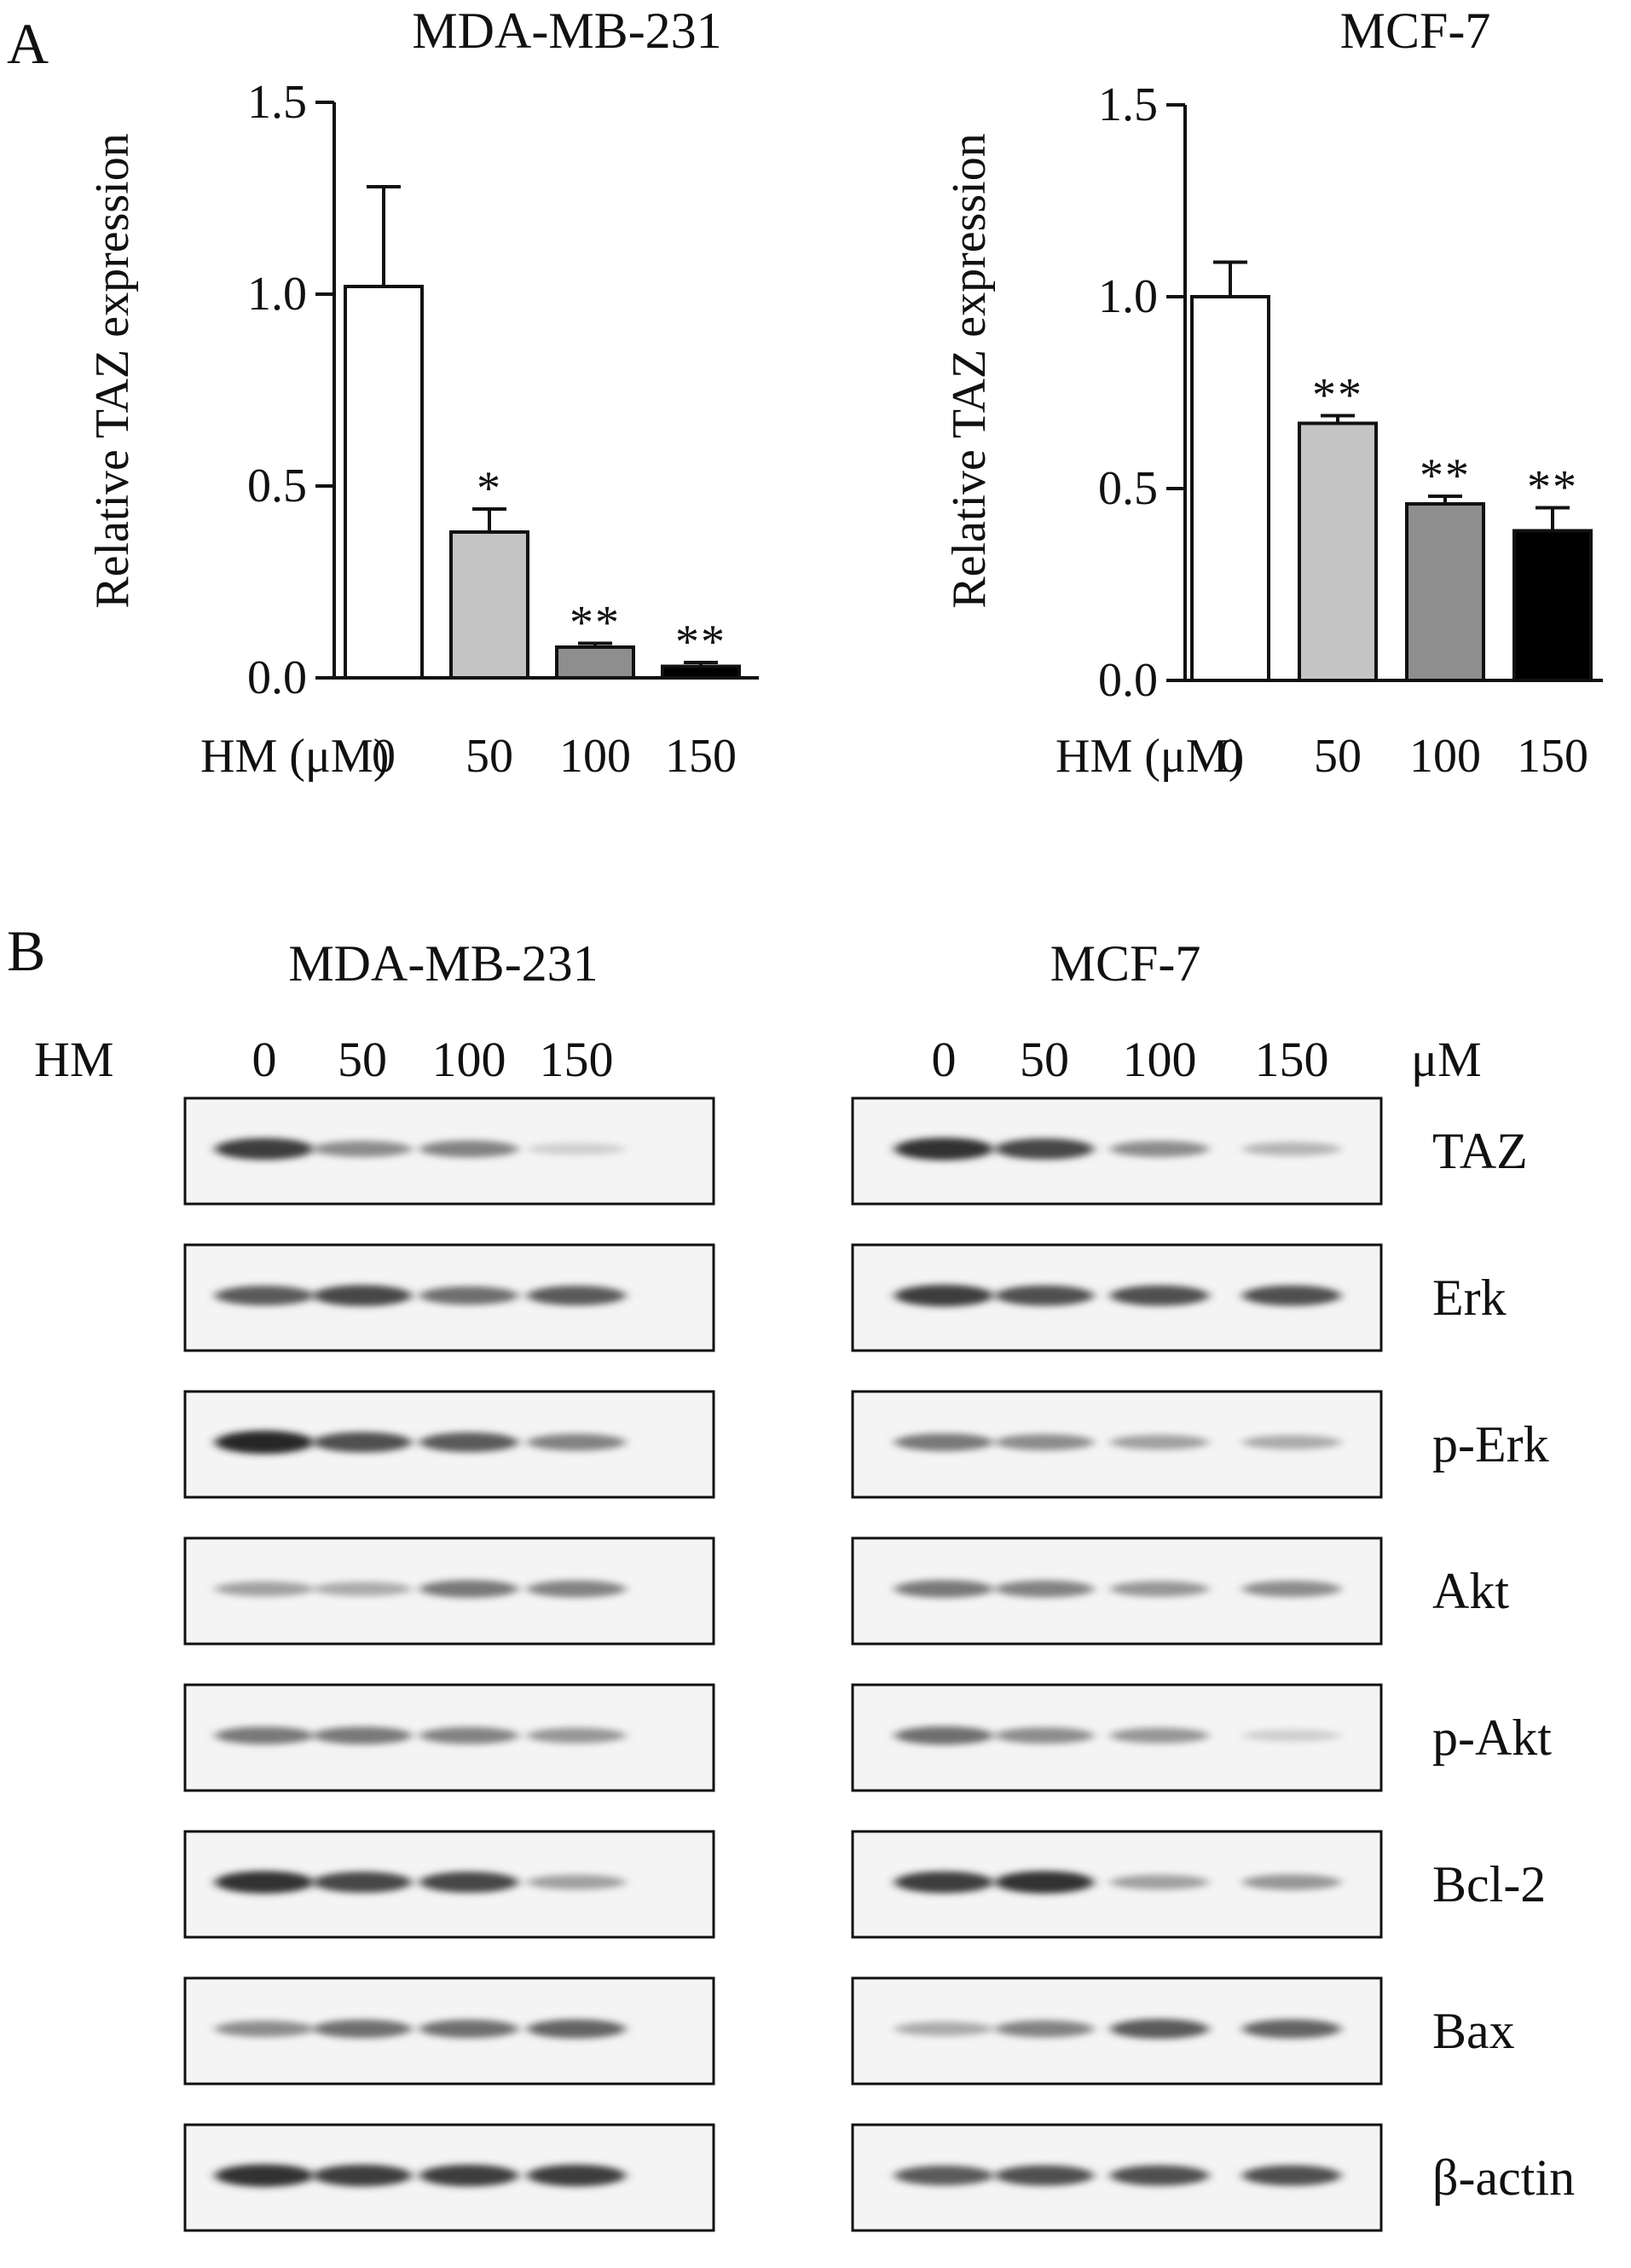 This screenshot has height=2268, width=1631. Describe the element at coordinates (74, 1059) in the screenshot. I see `hm-label: HM` at that location.